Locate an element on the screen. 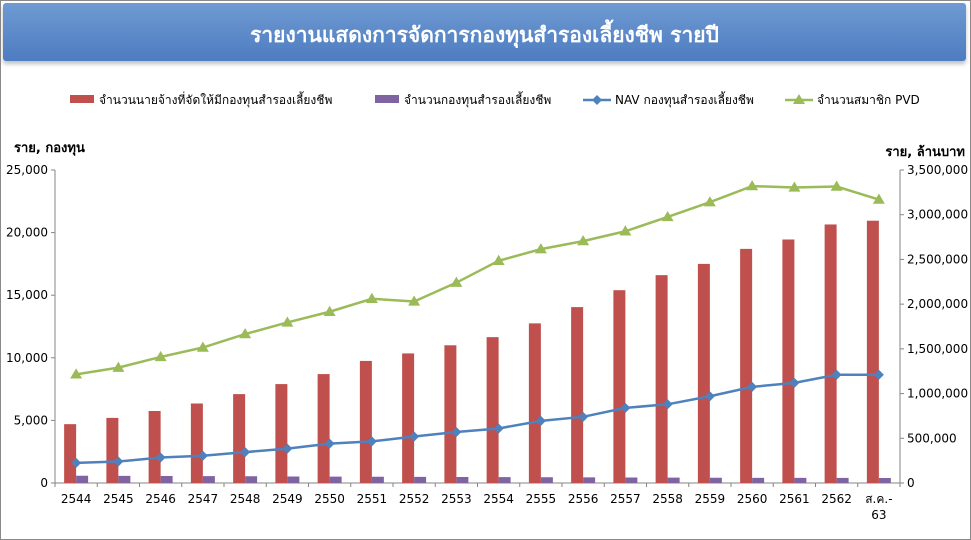 The height and width of the screenshot is (540, 971). y-right-tick-label: 3,500,000 is located at coordinates (937, 170).